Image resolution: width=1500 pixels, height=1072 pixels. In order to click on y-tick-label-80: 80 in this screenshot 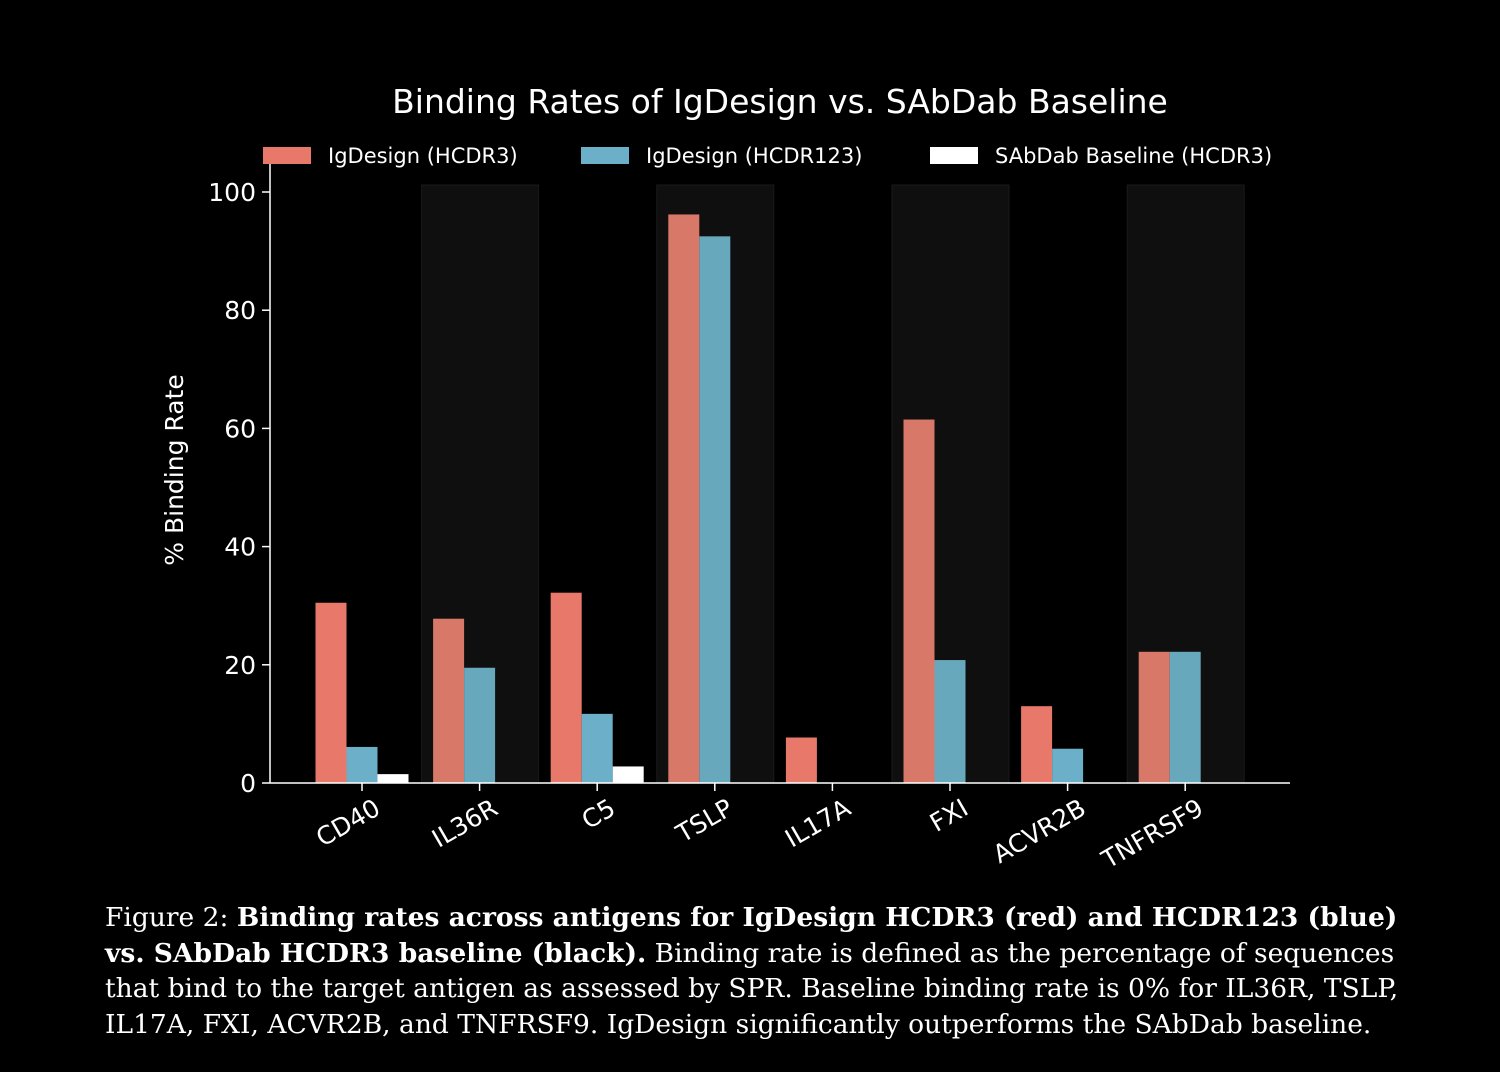, I will do `click(240, 310)`.